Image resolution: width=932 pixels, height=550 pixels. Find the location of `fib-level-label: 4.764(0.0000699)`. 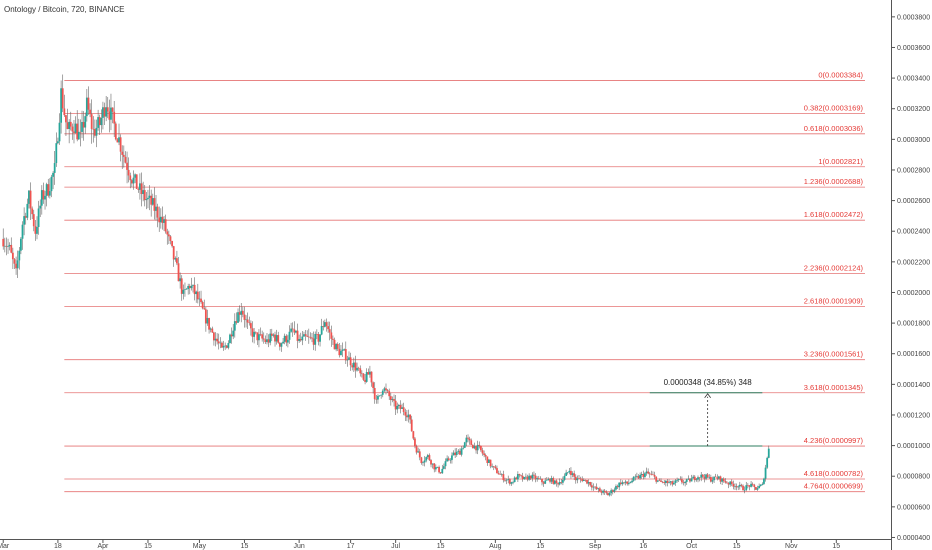

fib-level-label: 4.764(0.0000699) is located at coordinates (834, 486).